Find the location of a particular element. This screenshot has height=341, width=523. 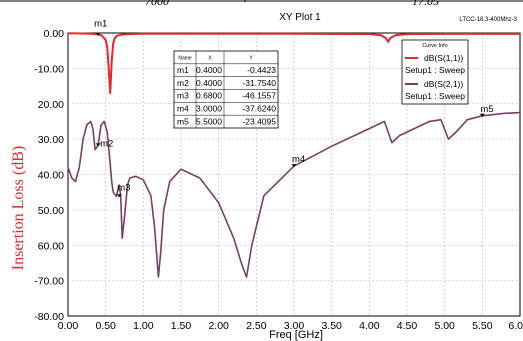

marker-label-m4: m4 is located at coordinates (298, 159).